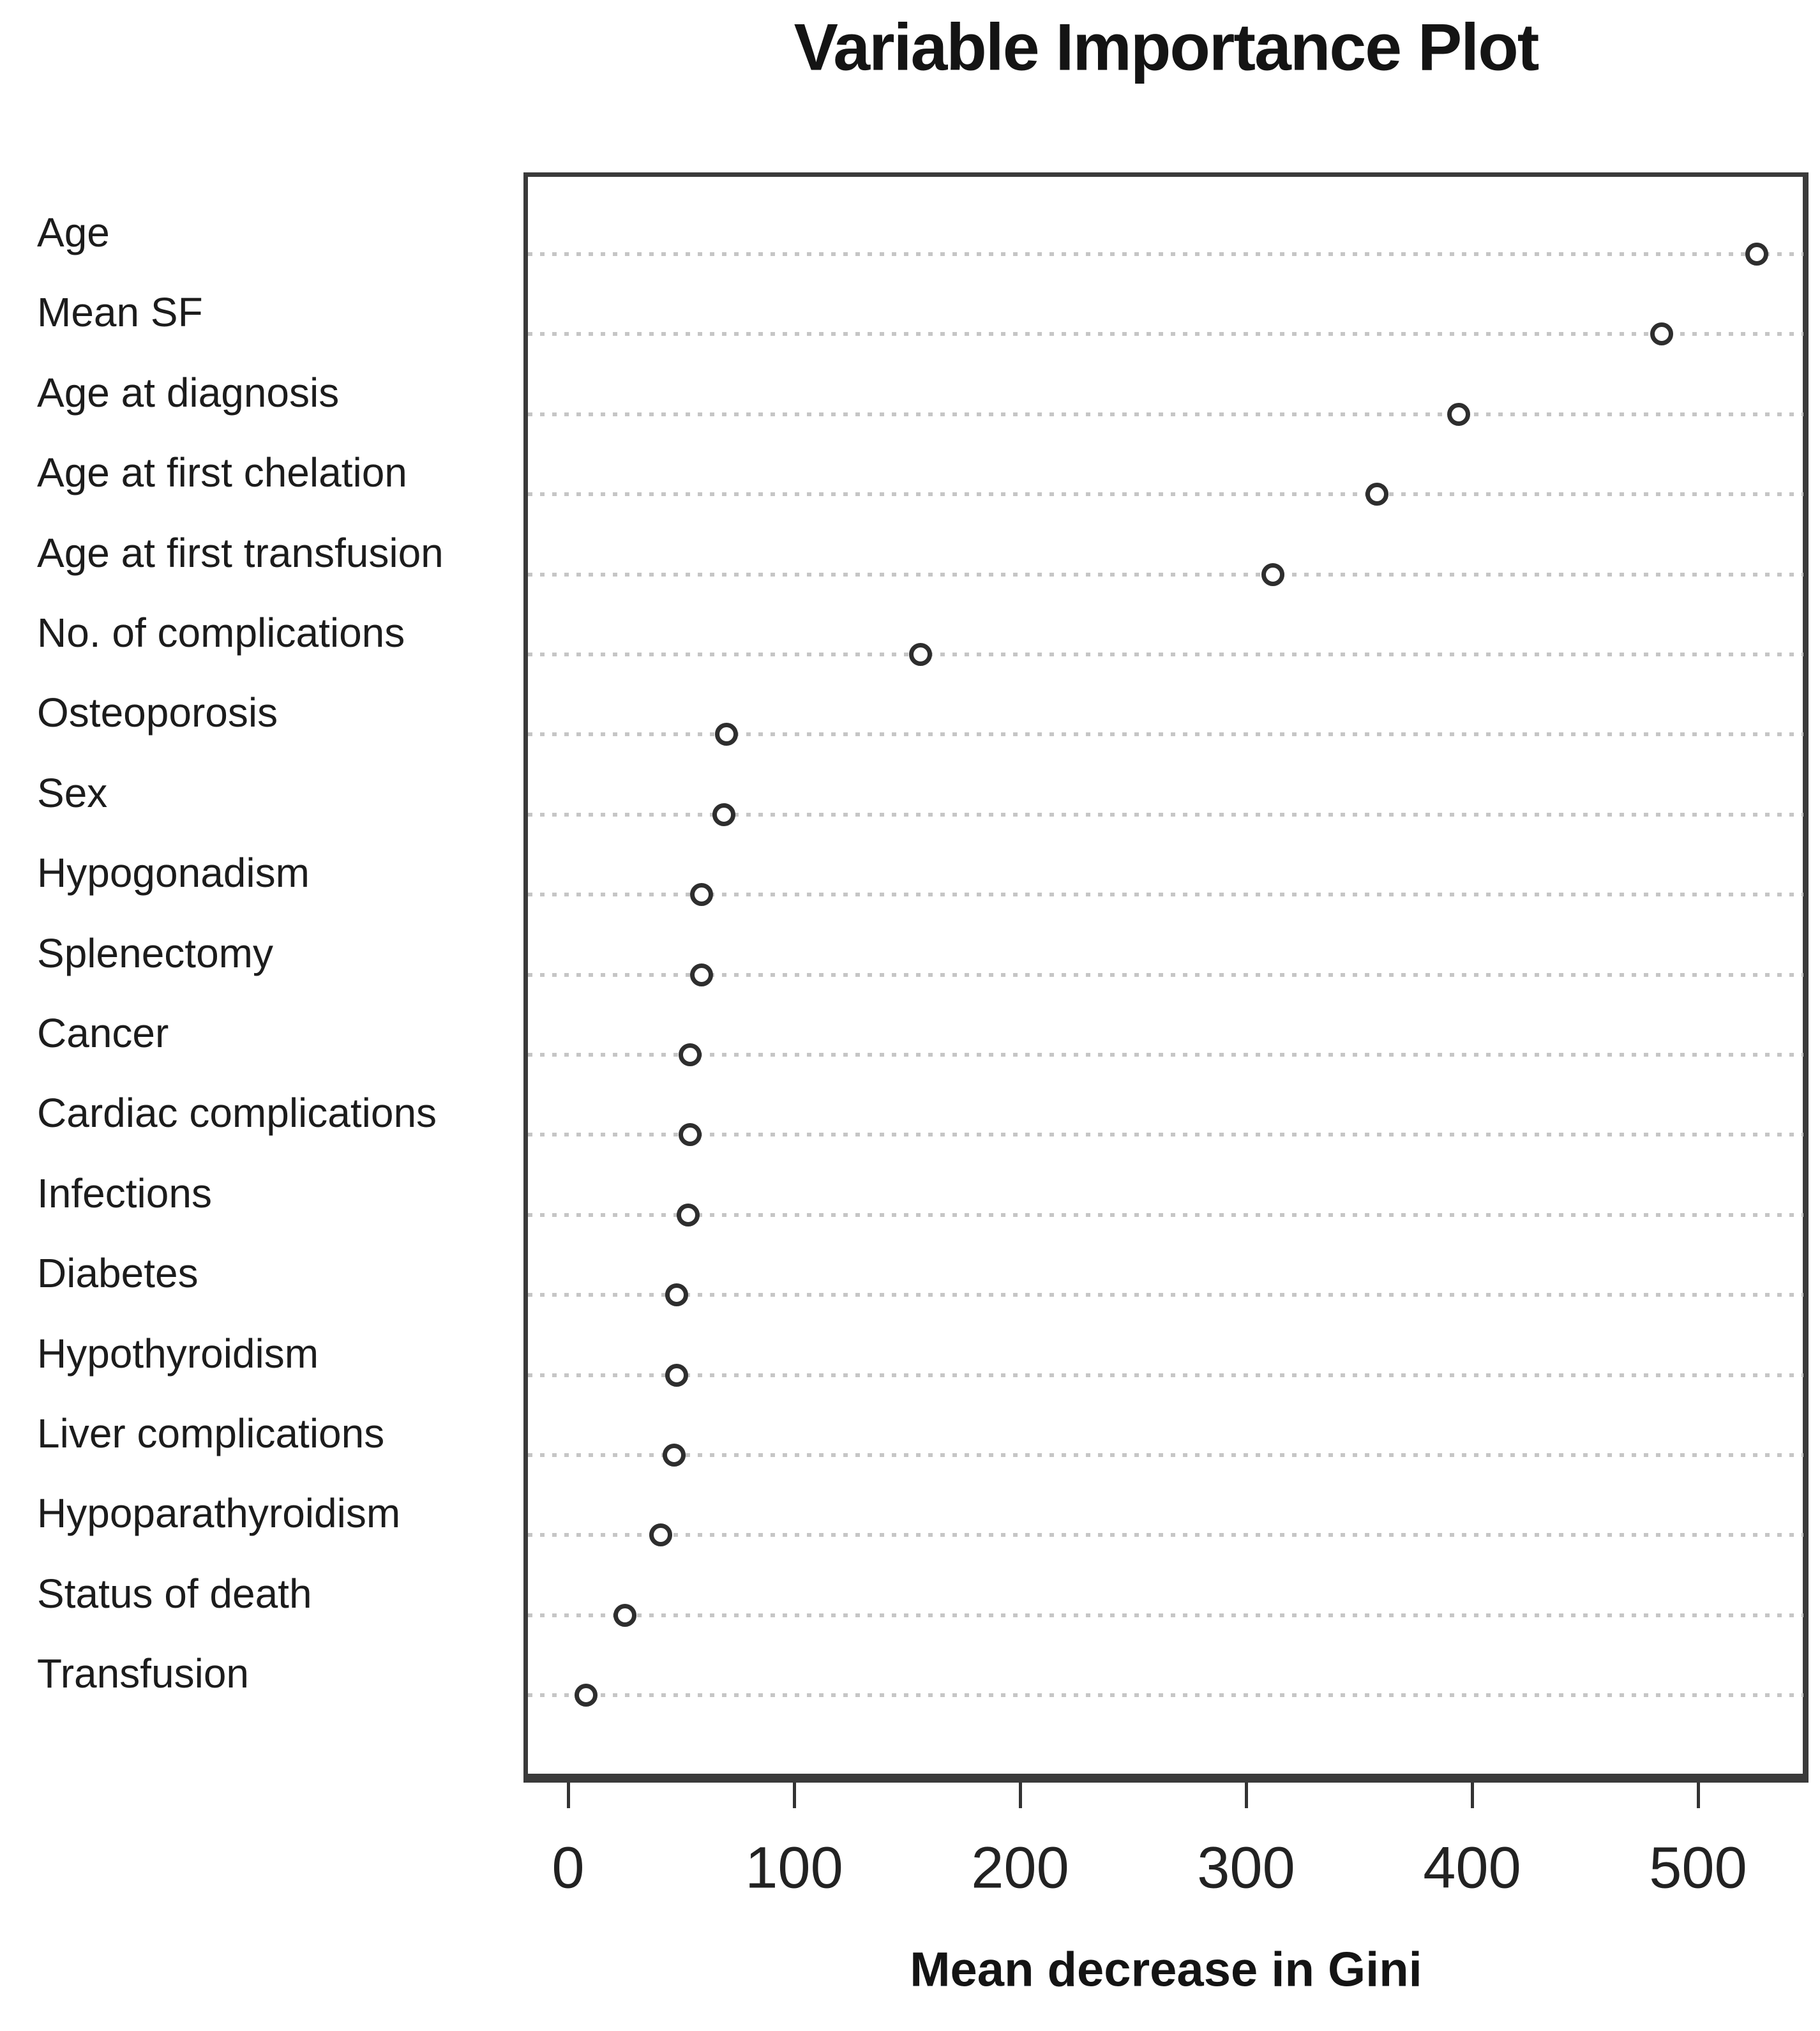  Describe the element at coordinates (74, 232) in the screenshot. I see `category-label: Age` at that location.